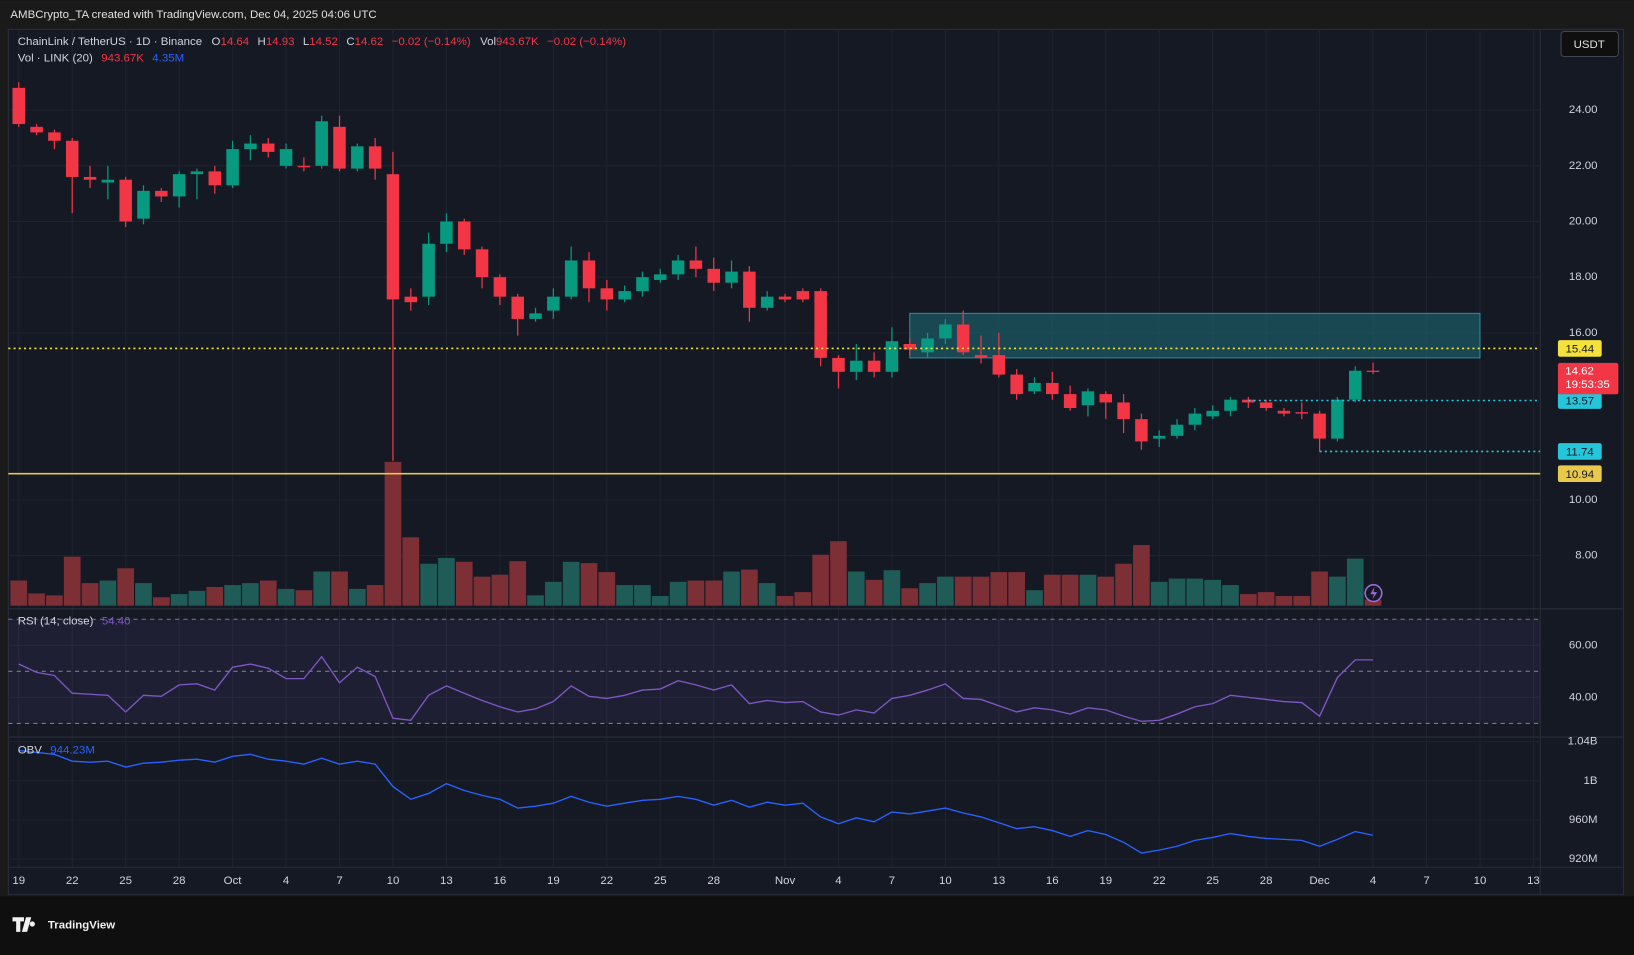  What do you see at coordinates (1583, 166) in the screenshot?
I see `y-tick-label: 22.00` at bounding box center [1583, 166].